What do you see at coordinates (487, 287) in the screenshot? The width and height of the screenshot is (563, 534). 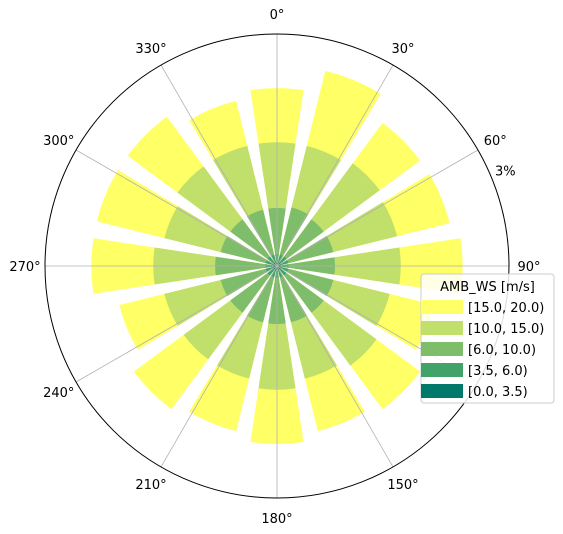 I see `legend-title: AMB_WS [m/s]` at bounding box center [487, 287].